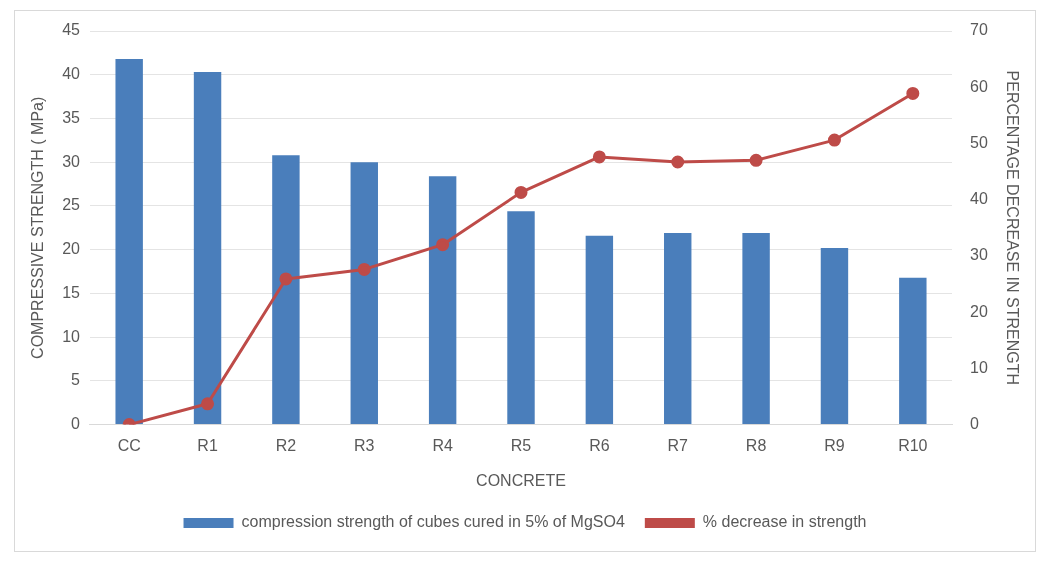 Image resolution: width=1049 pixels, height=566 pixels. What do you see at coordinates (979, 255) in the screenshot?
I see `y2-tick-label: 30` at bounding box center [979, 255].